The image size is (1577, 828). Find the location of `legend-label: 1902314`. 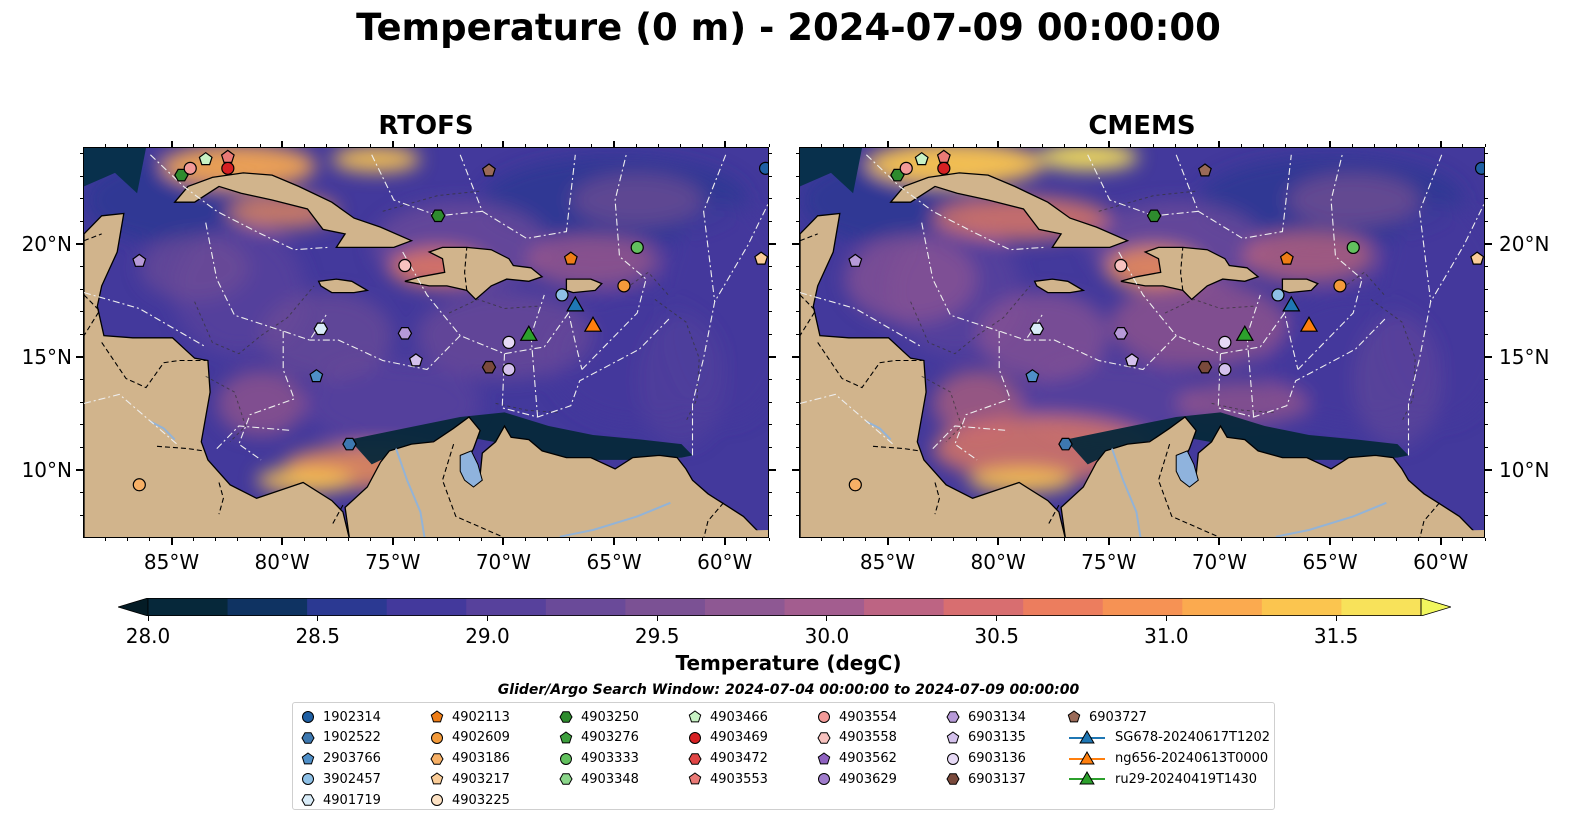

legend-label: 1902314 is located at coordinates (352, 717).